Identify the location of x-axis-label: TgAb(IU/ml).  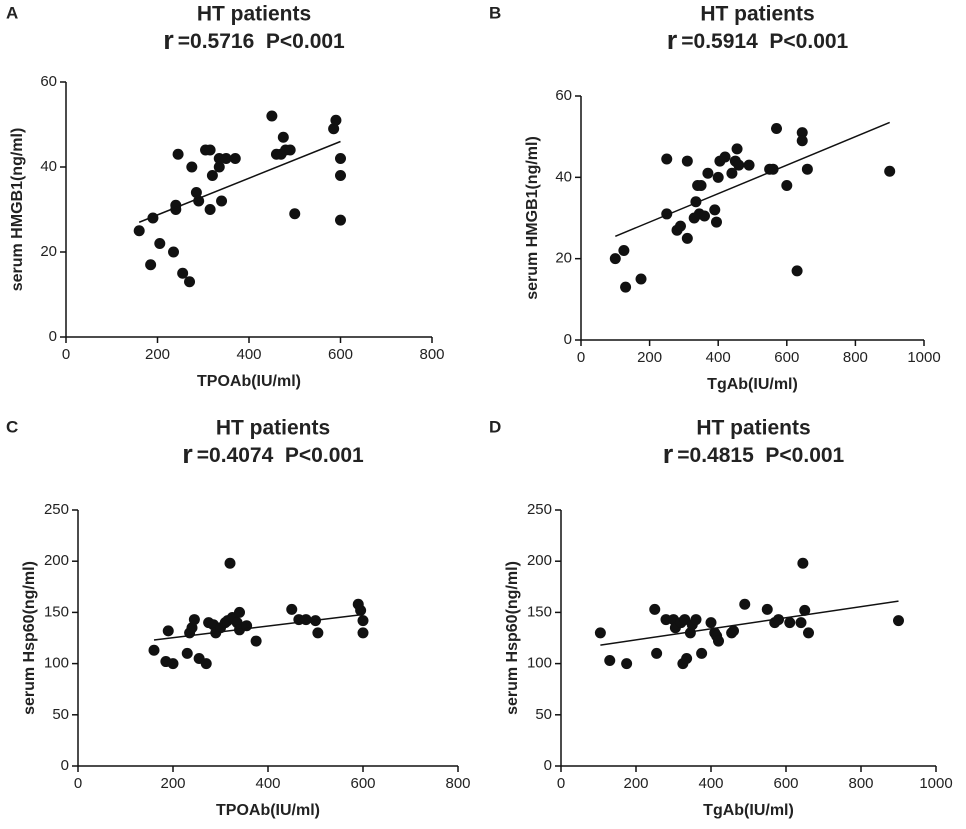
(752, 384).